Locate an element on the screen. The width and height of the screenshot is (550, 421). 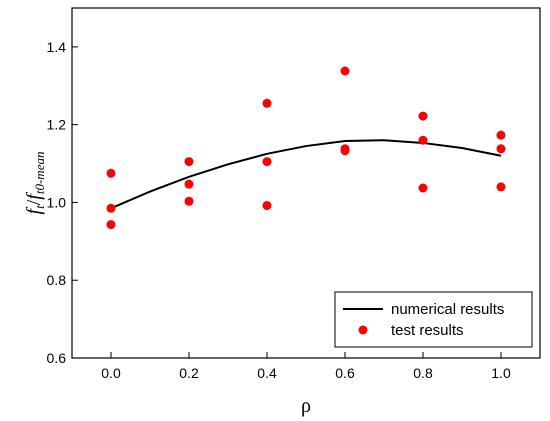
y-tick-label: 1.4 is located at coordinates (57, 47).